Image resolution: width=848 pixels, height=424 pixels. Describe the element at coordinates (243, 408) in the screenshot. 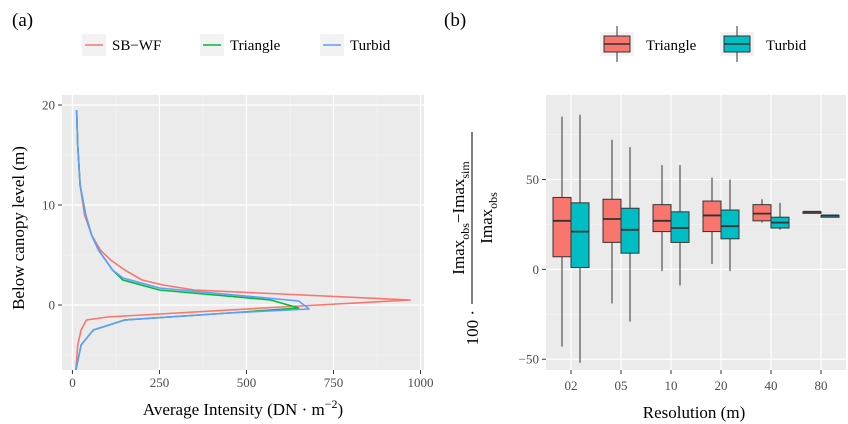

I see `x-axis-label-a: Average Intensity (DN · m−2)` at that location.